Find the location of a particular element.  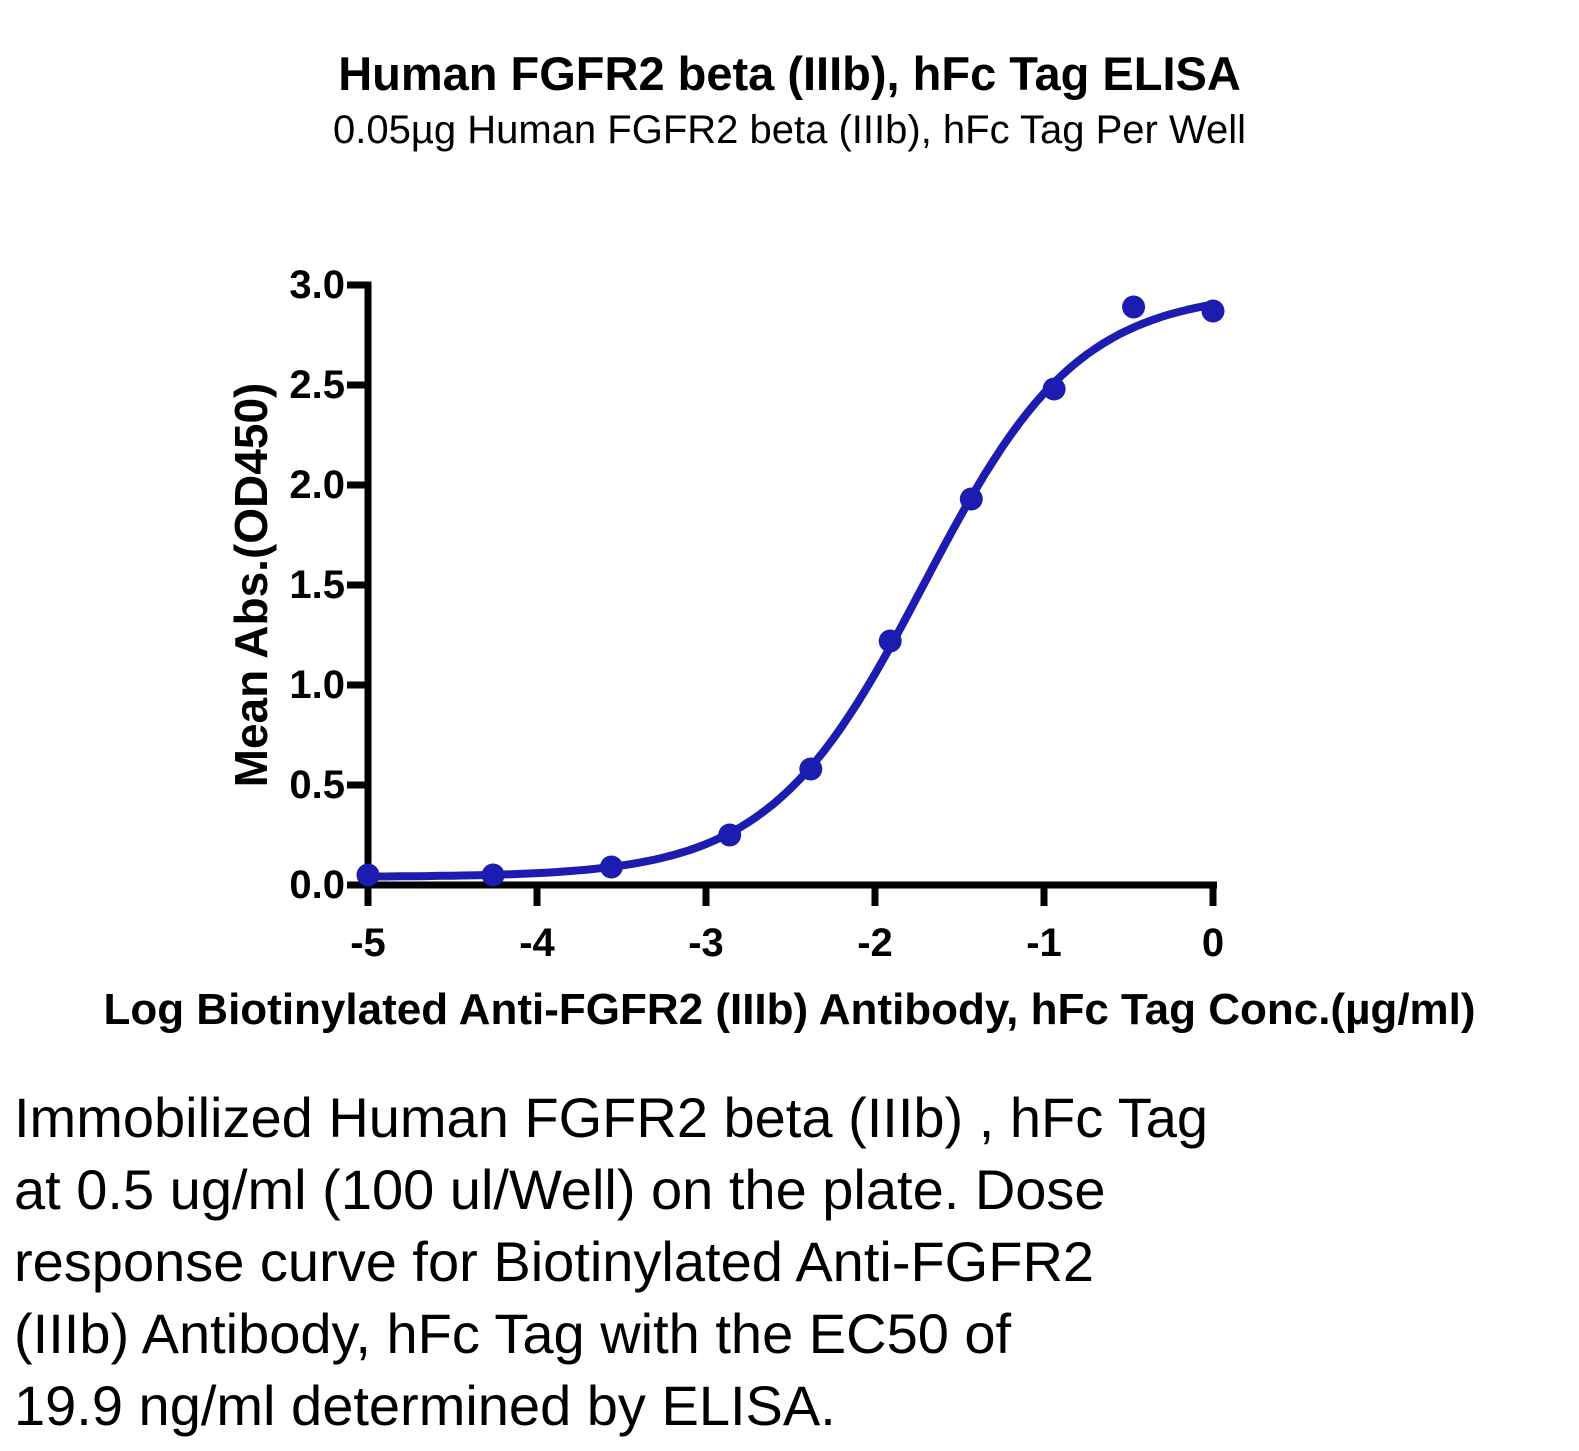

y-tick-label-2.5: 2.5 is located at coordinates (317, 385).